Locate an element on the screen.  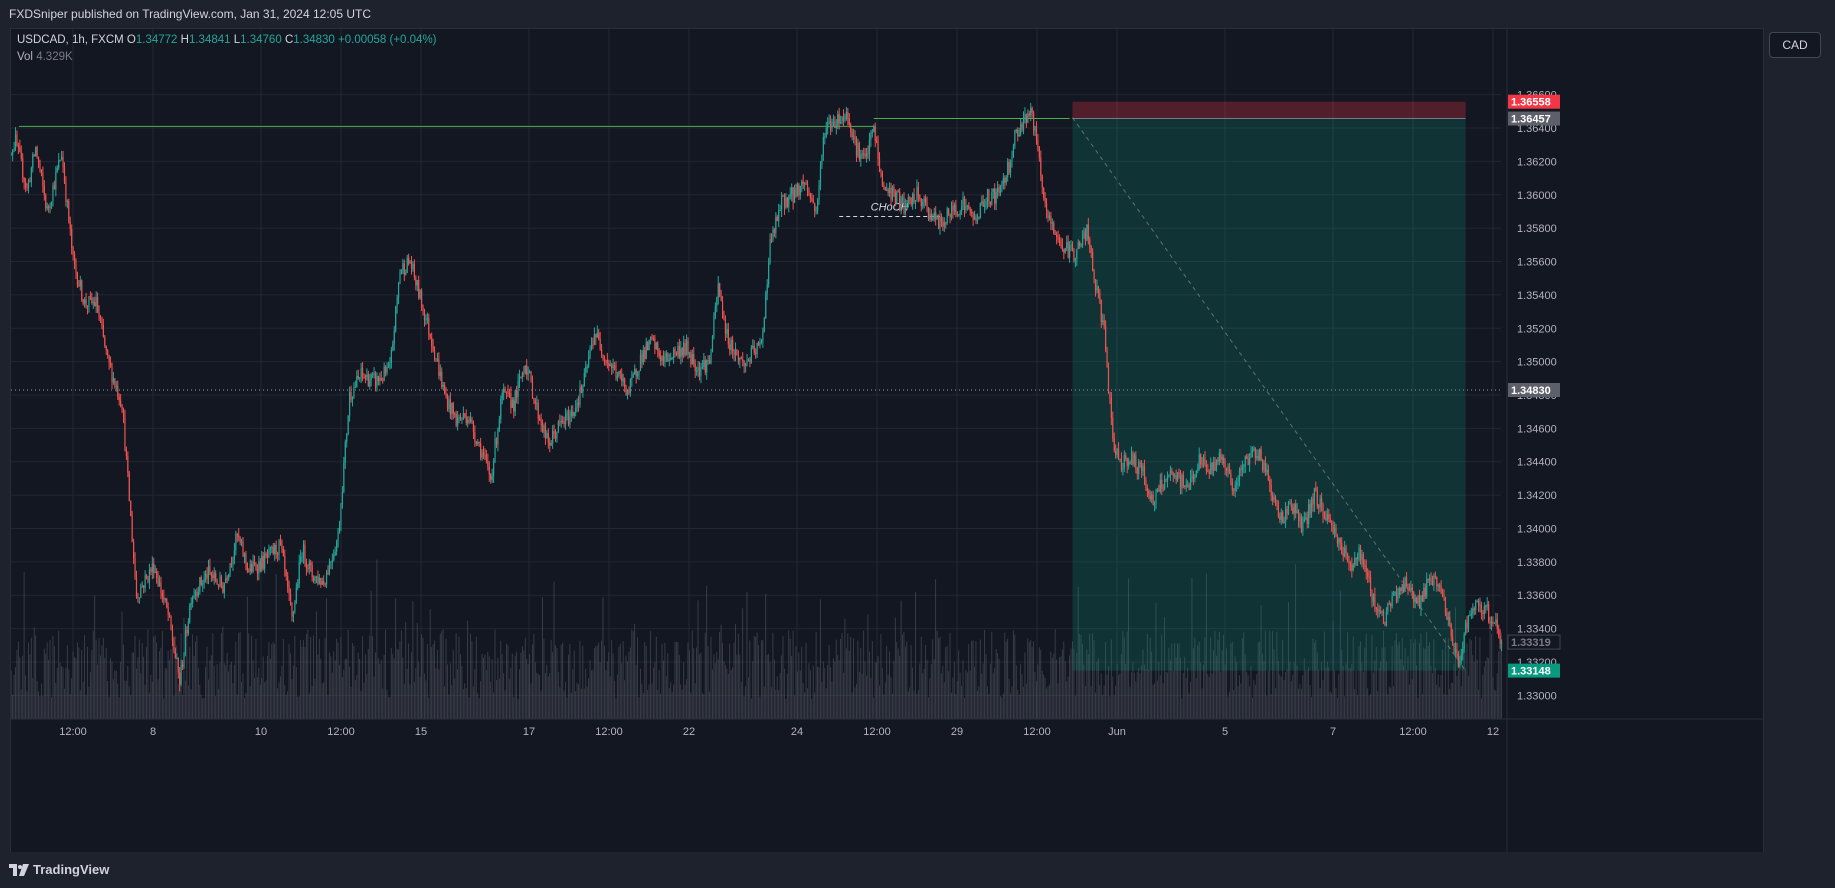
tradingview-logo: TradingView is located at coordinates (59, 869).